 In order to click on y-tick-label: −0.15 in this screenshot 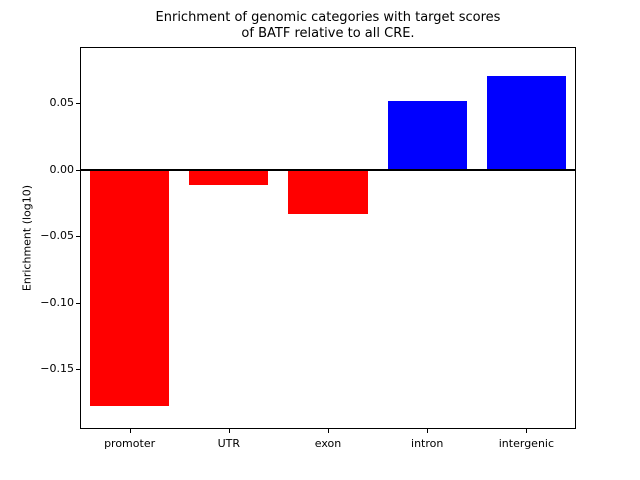, I will do `click(57, 369)`.